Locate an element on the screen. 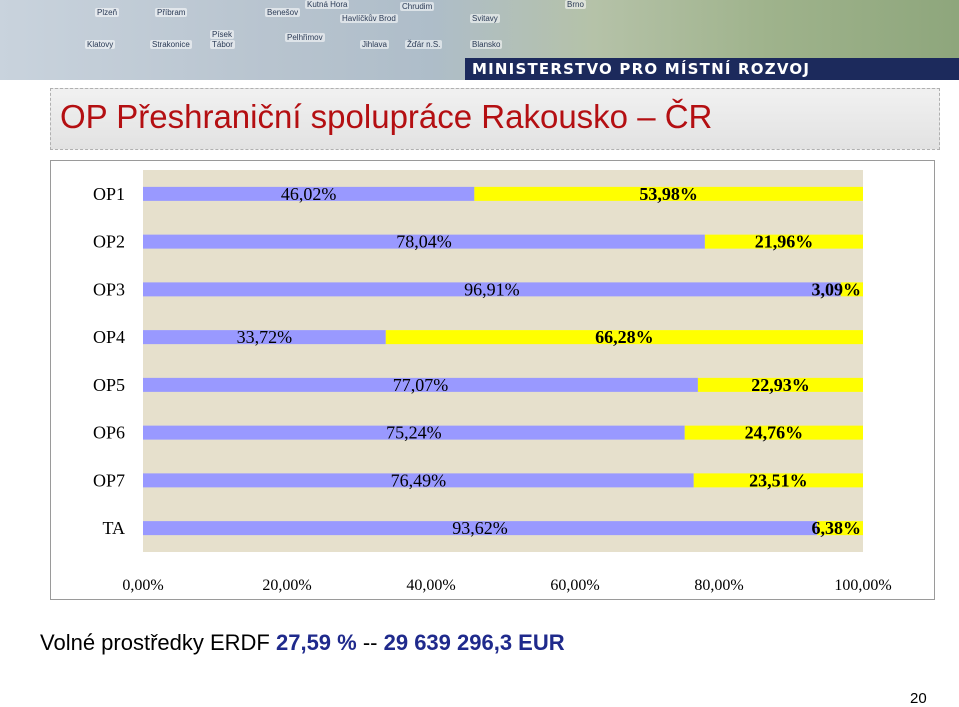 The image size is (959, 707). data-label: 78,04% is located at coordinates (424, 242).